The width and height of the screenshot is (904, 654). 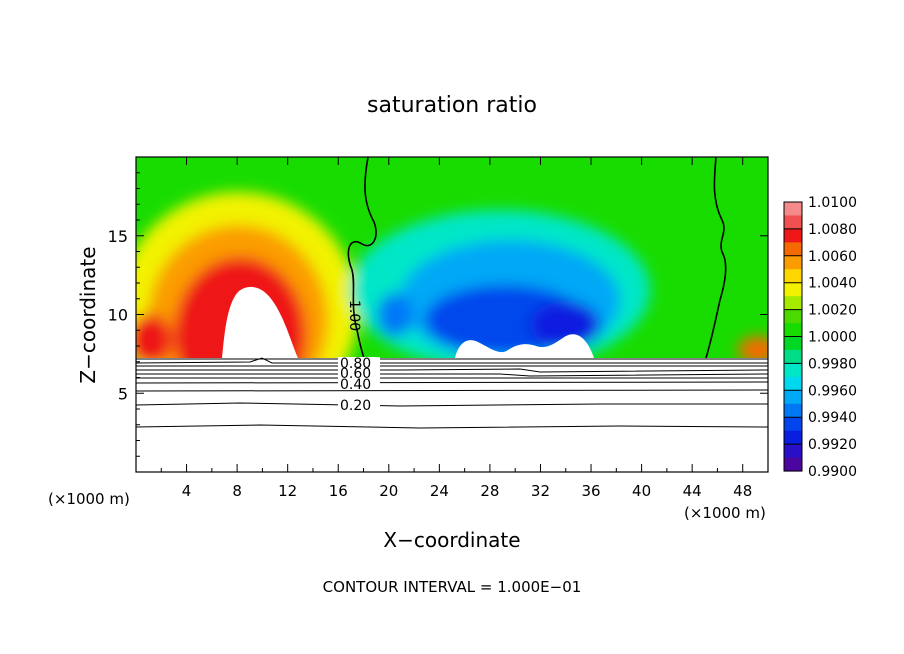 What do you see at coordinates (832, 418) in the screenshot?
I see `colorbar-tick-label: 0.9940` at bounding box center [832, 418].